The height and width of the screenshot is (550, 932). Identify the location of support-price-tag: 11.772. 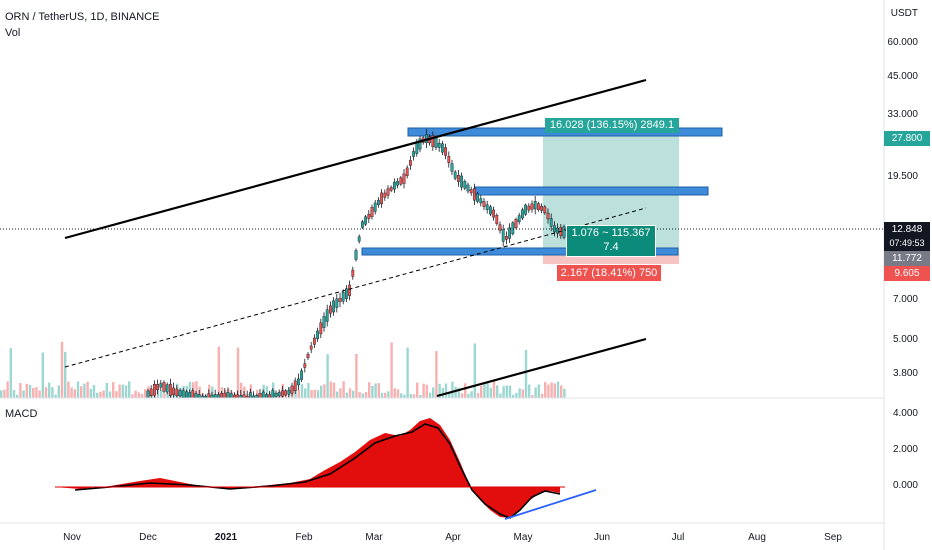
(907, 258).